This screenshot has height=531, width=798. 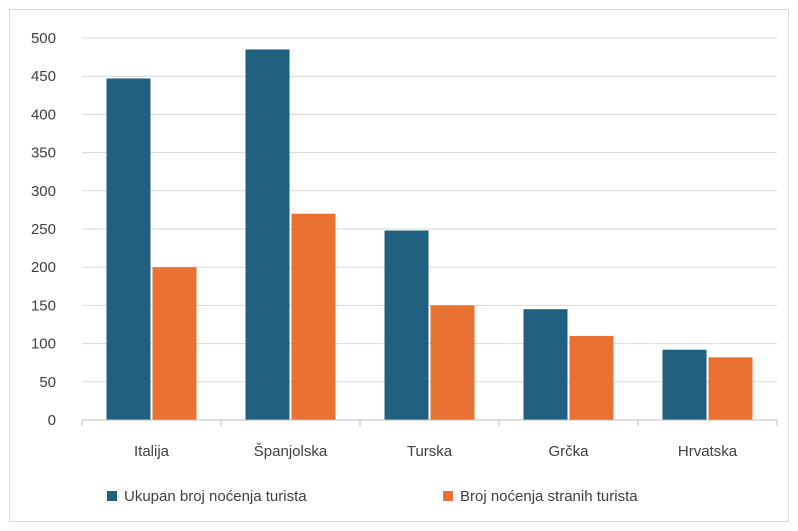 What do you see at coordinates (291, 451) in the screenshot?
I see `x-category-label: Španjolska` at bounding box center [291, 451].